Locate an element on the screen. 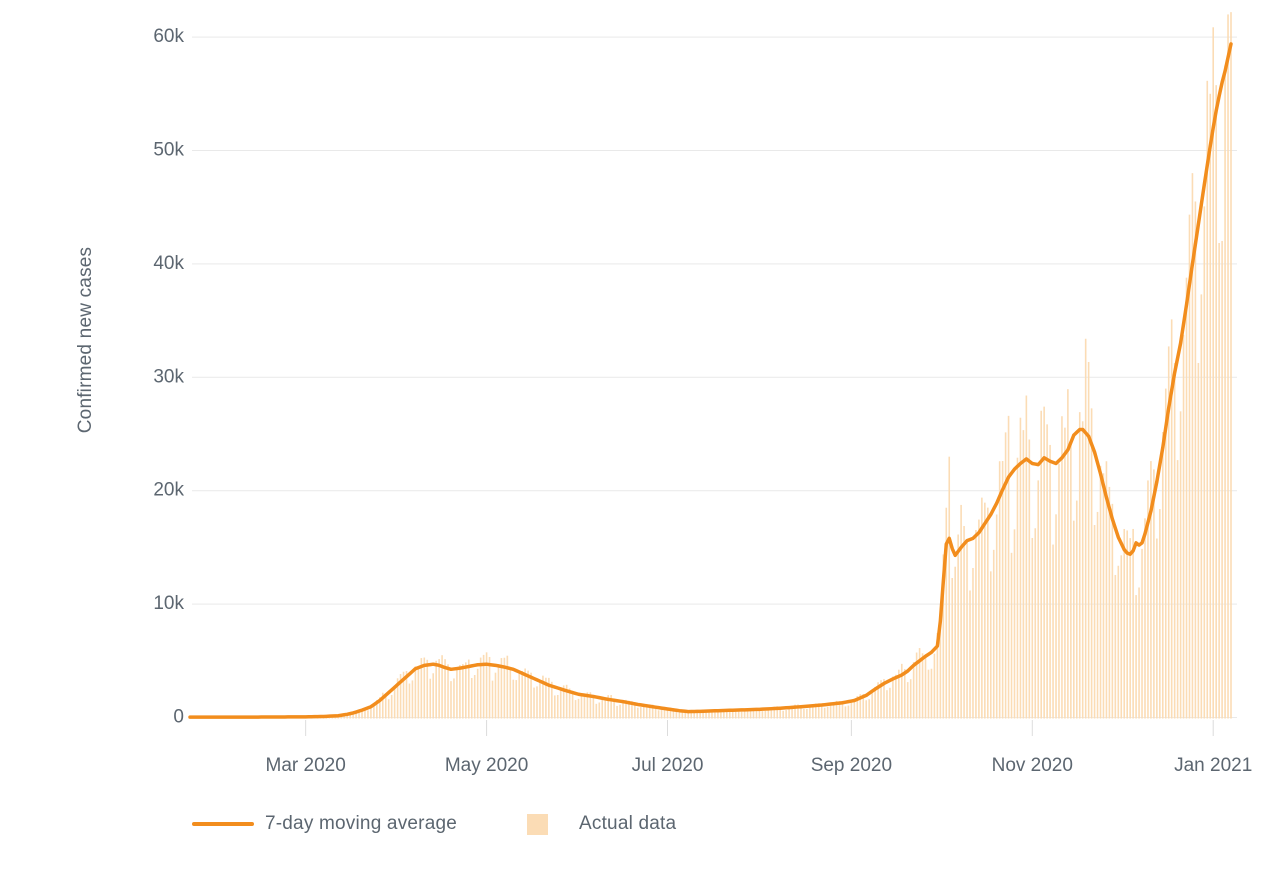 The width and height of the screenshot is (1280, 879). x-tick-label: Nov 2020 is located at coordinates (1032, 765).